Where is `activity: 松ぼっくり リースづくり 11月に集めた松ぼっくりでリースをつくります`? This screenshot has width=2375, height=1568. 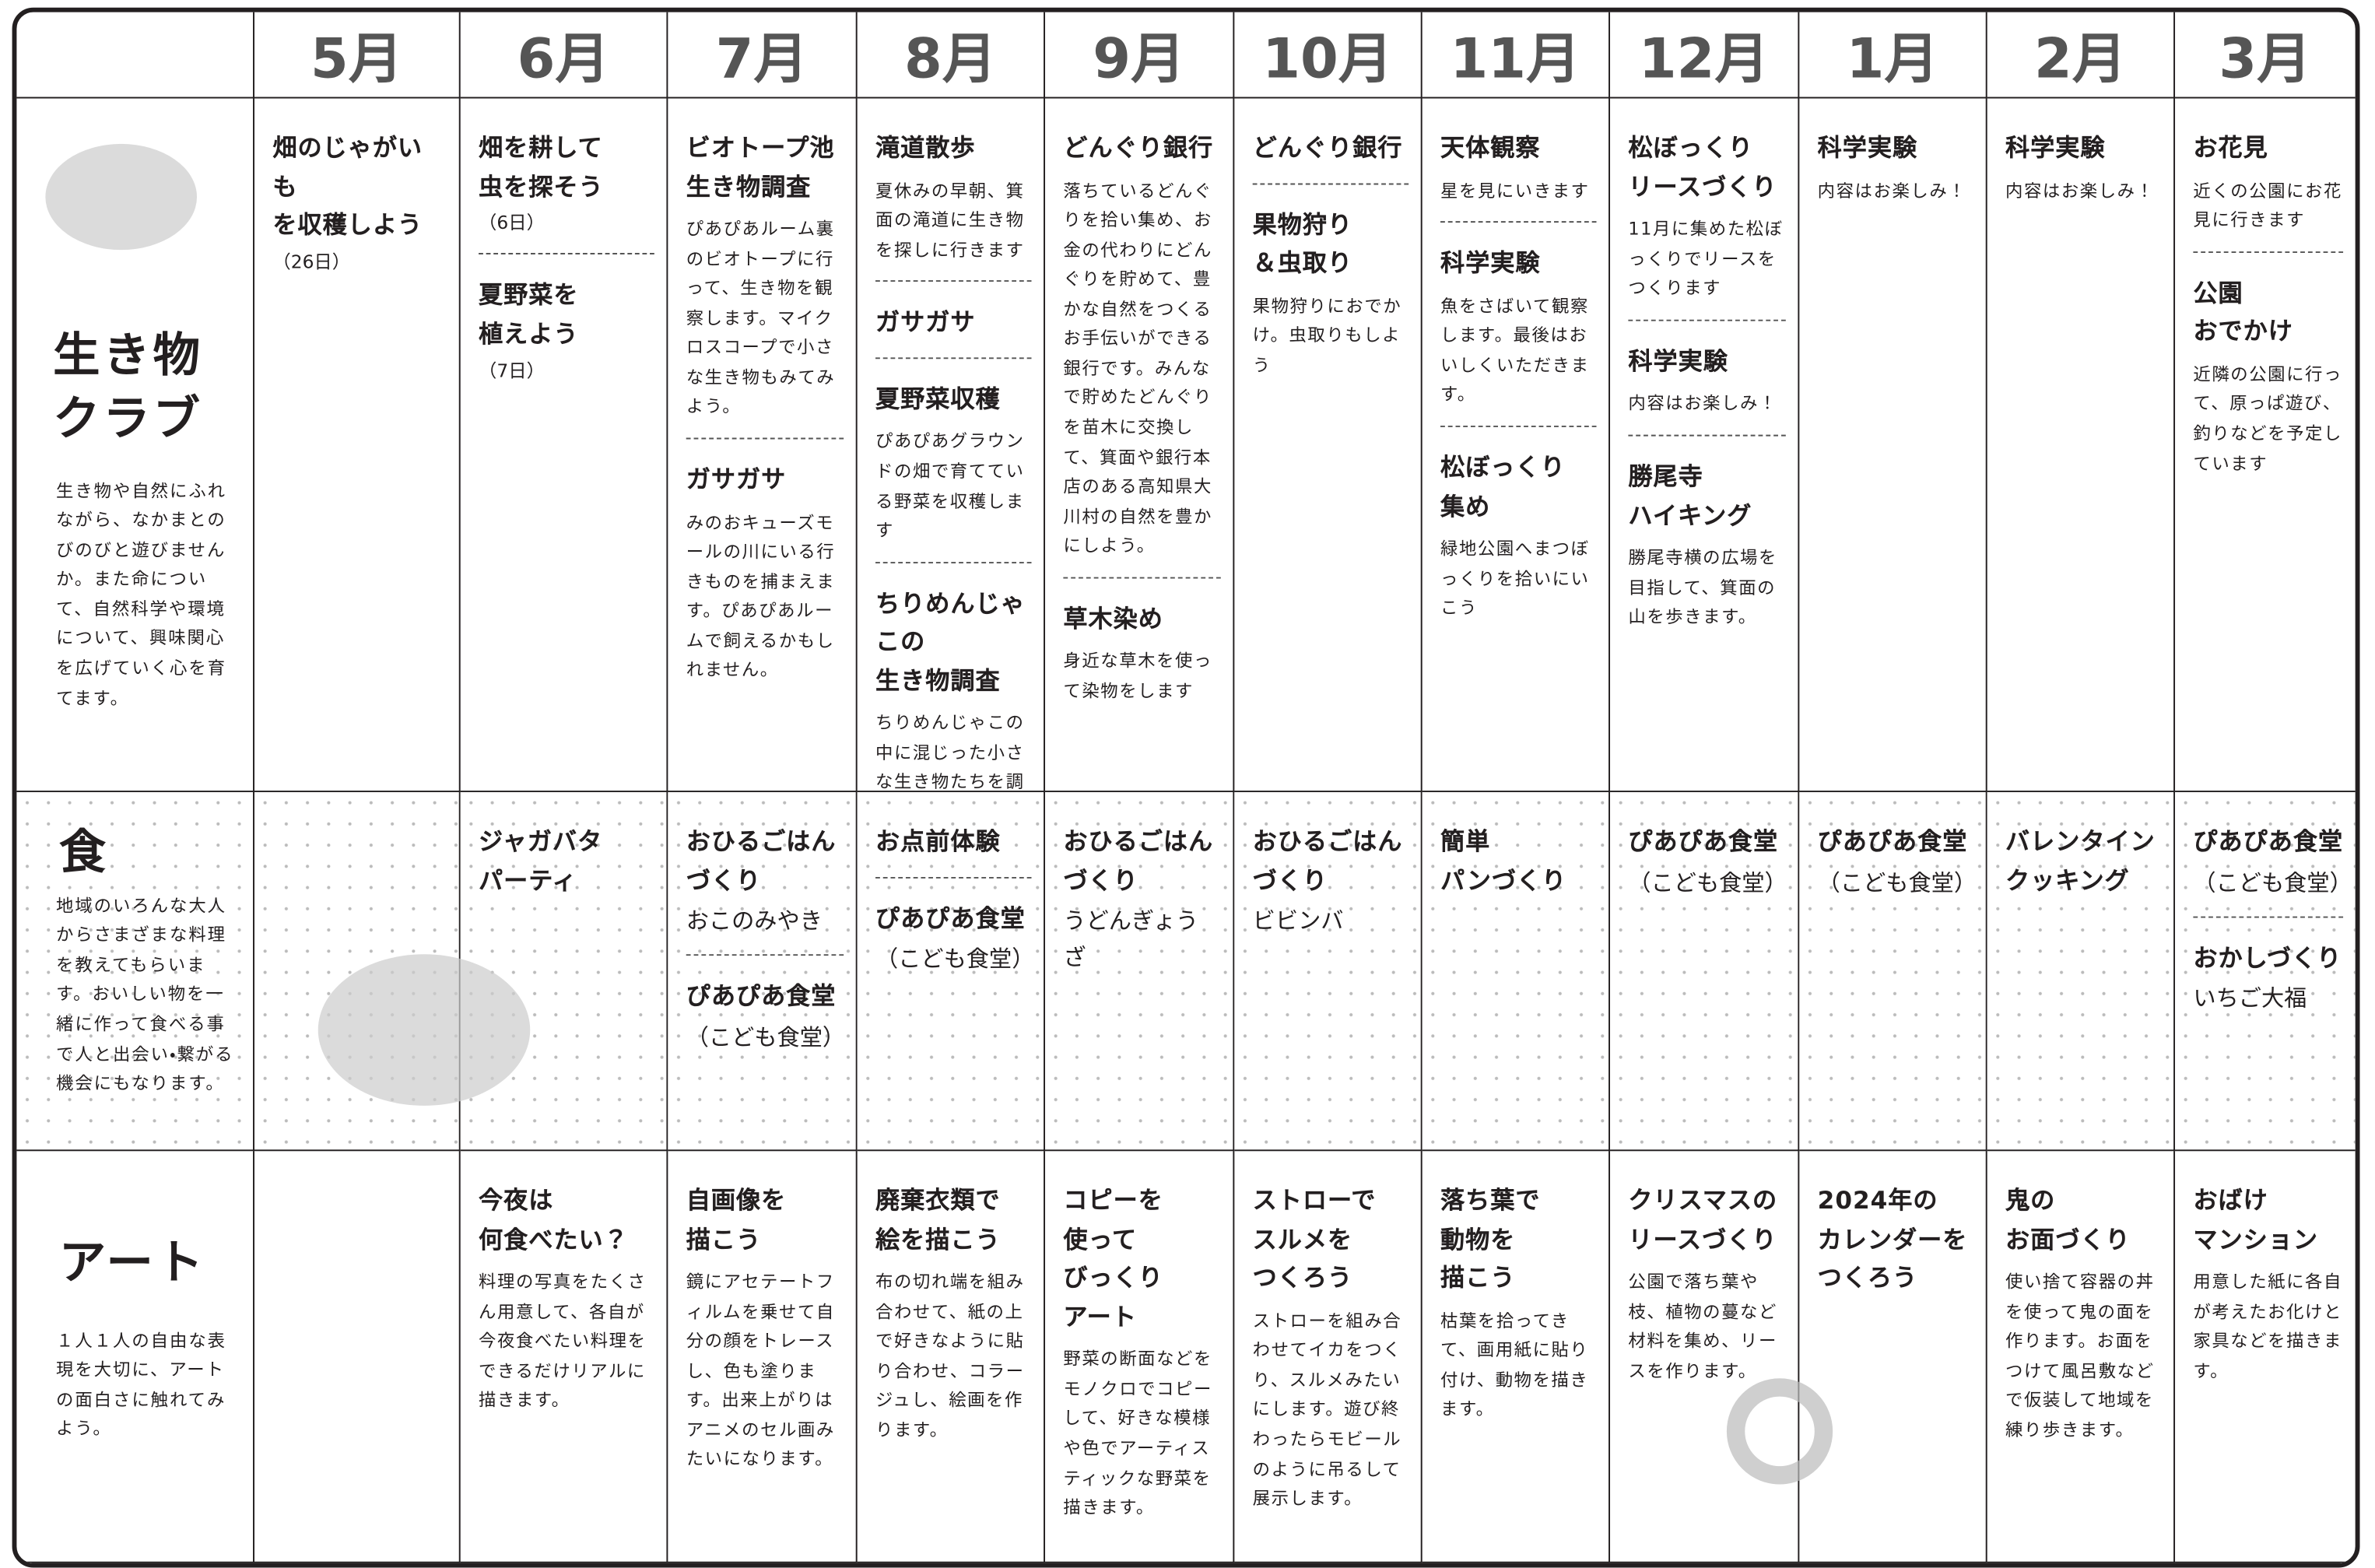
activity: 松ぼっくり リースづくり 11月に集めた松ぼっくりでリースをつくります is located at coordinates (1706, 215).